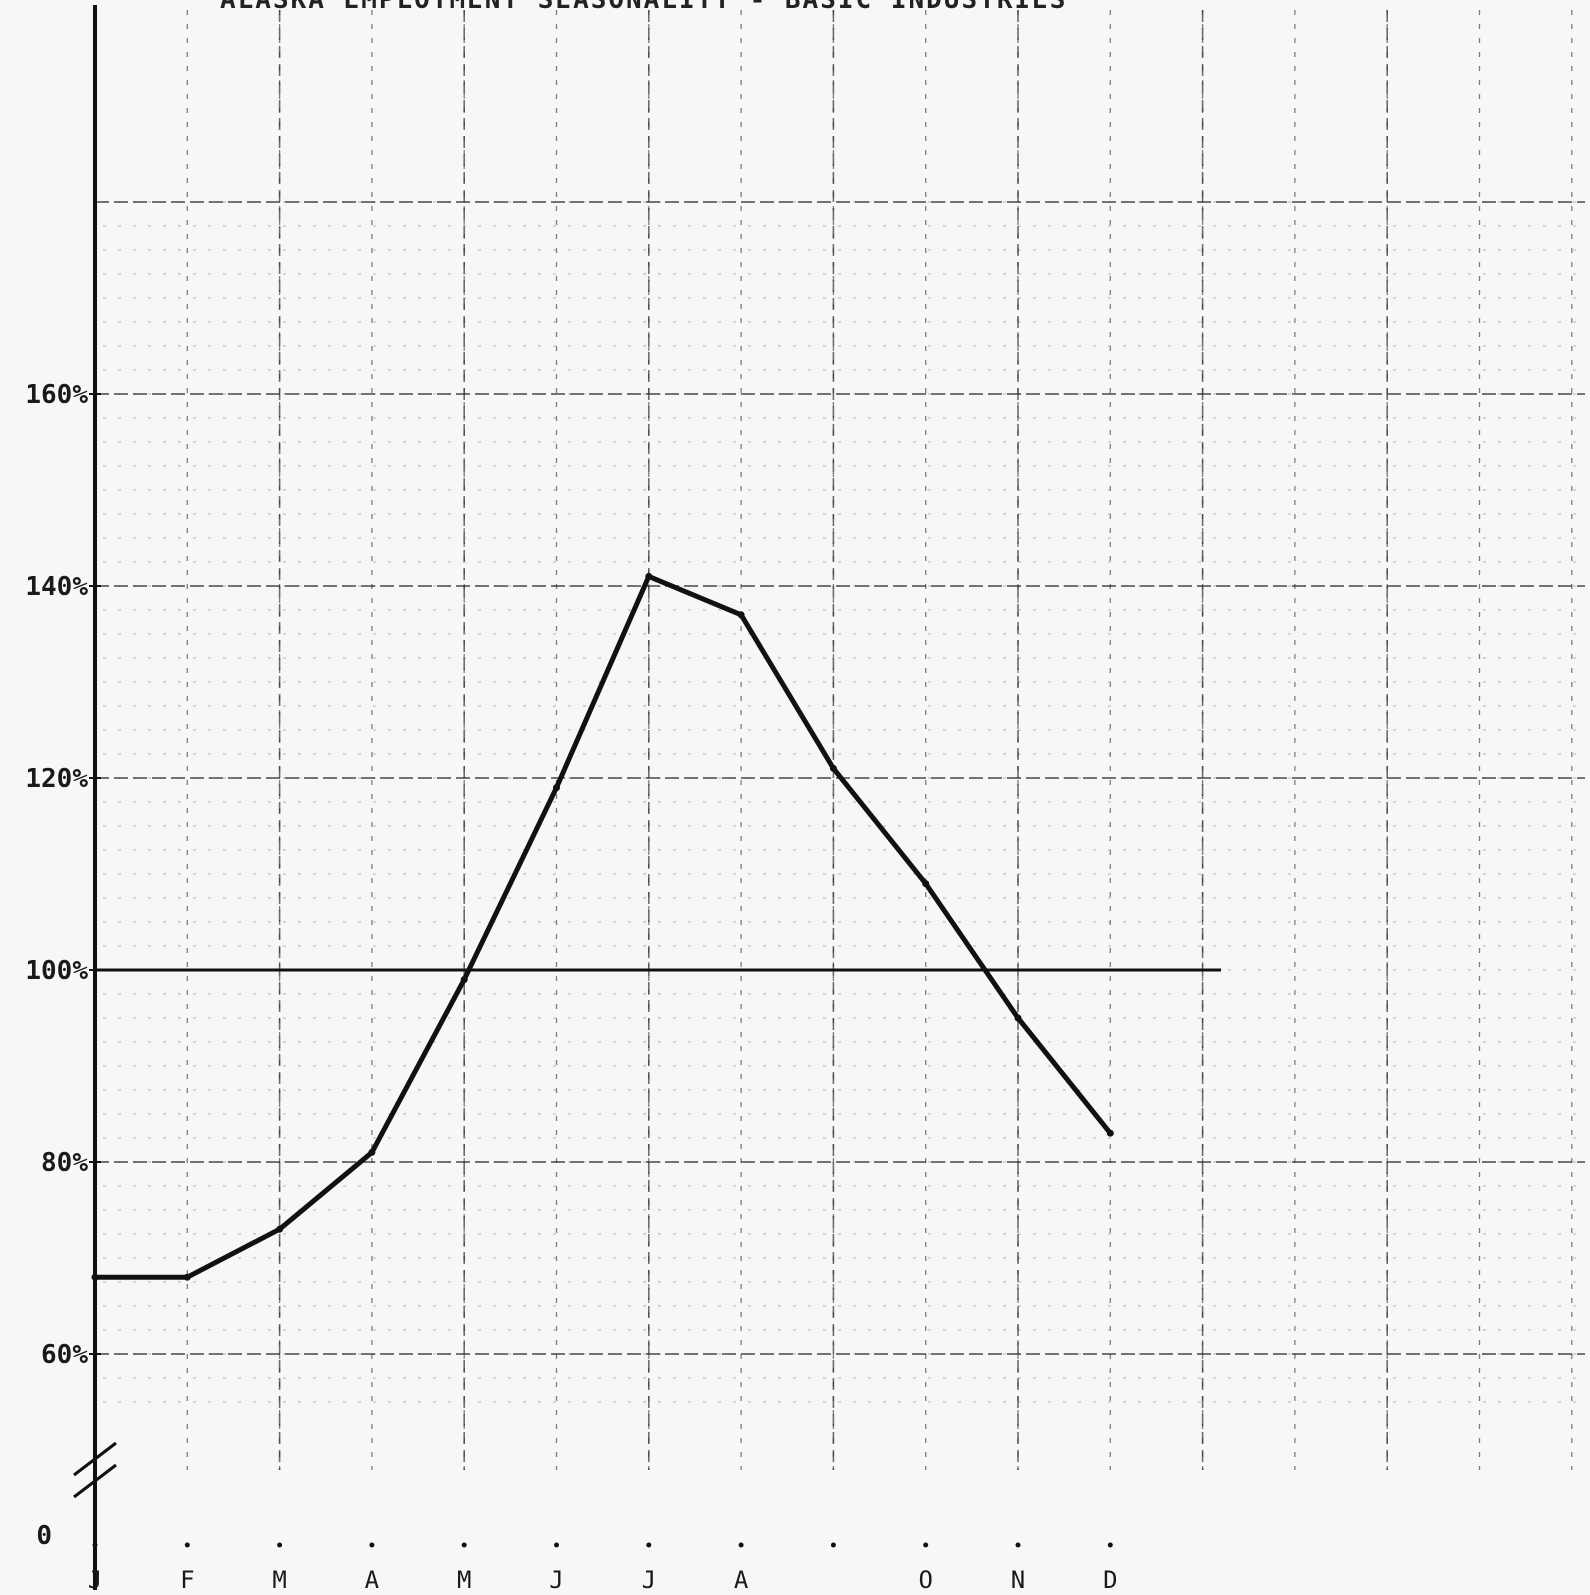 The height and width of the screenshot is (1595, 1590). I want to click on y-tick-labels: 160% 140% 120% 100% 80% 60% 0, so click(56, 965).